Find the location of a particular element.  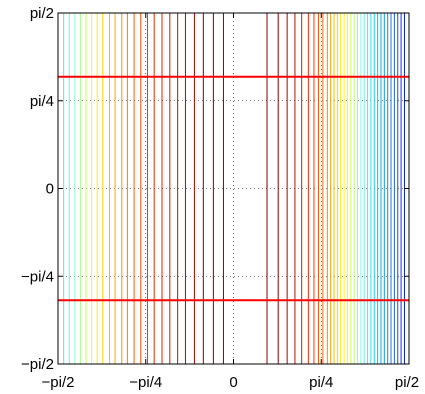

y-tick-label-0: −pi/2 is located at coordinates (37, 364).